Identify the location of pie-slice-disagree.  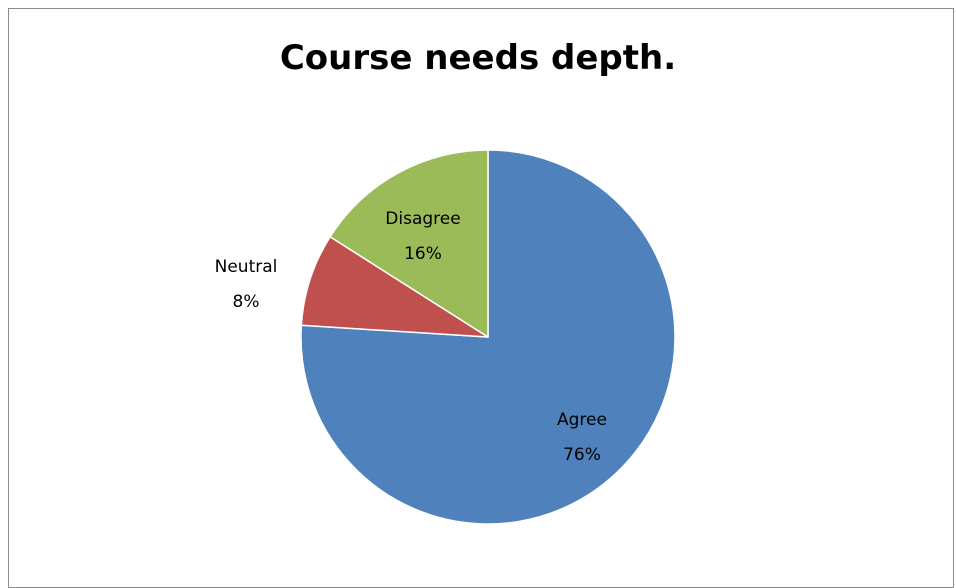
(409, 243).